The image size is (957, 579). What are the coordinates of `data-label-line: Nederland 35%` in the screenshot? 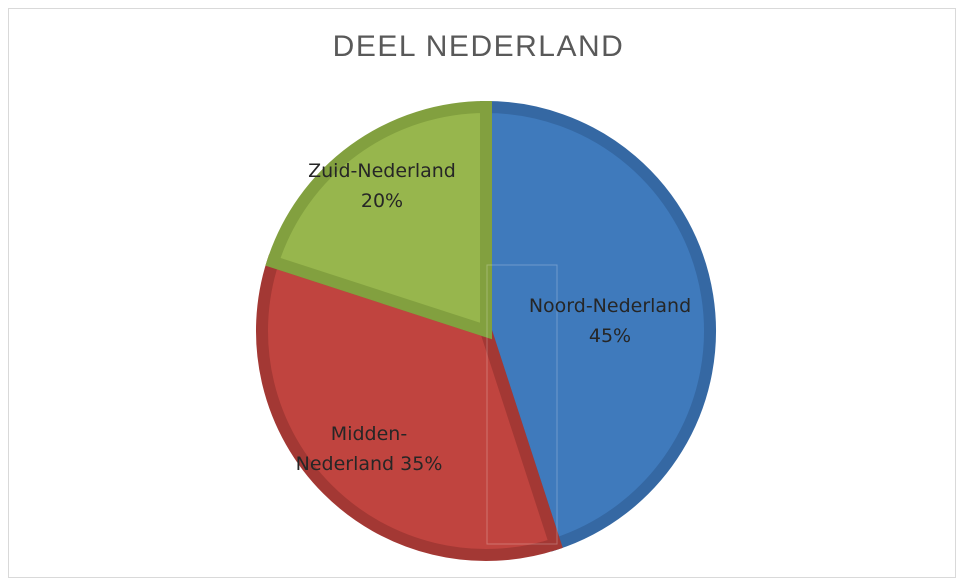 It's located at (369, 464).